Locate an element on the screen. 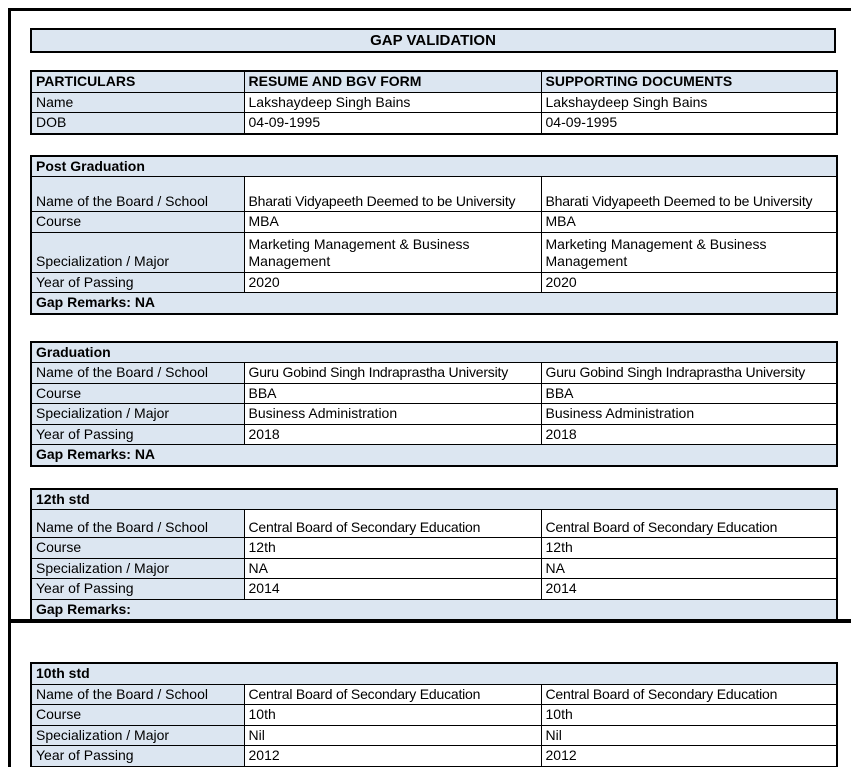  course-supporting-value: BBA is located at coordinates (689, 393).